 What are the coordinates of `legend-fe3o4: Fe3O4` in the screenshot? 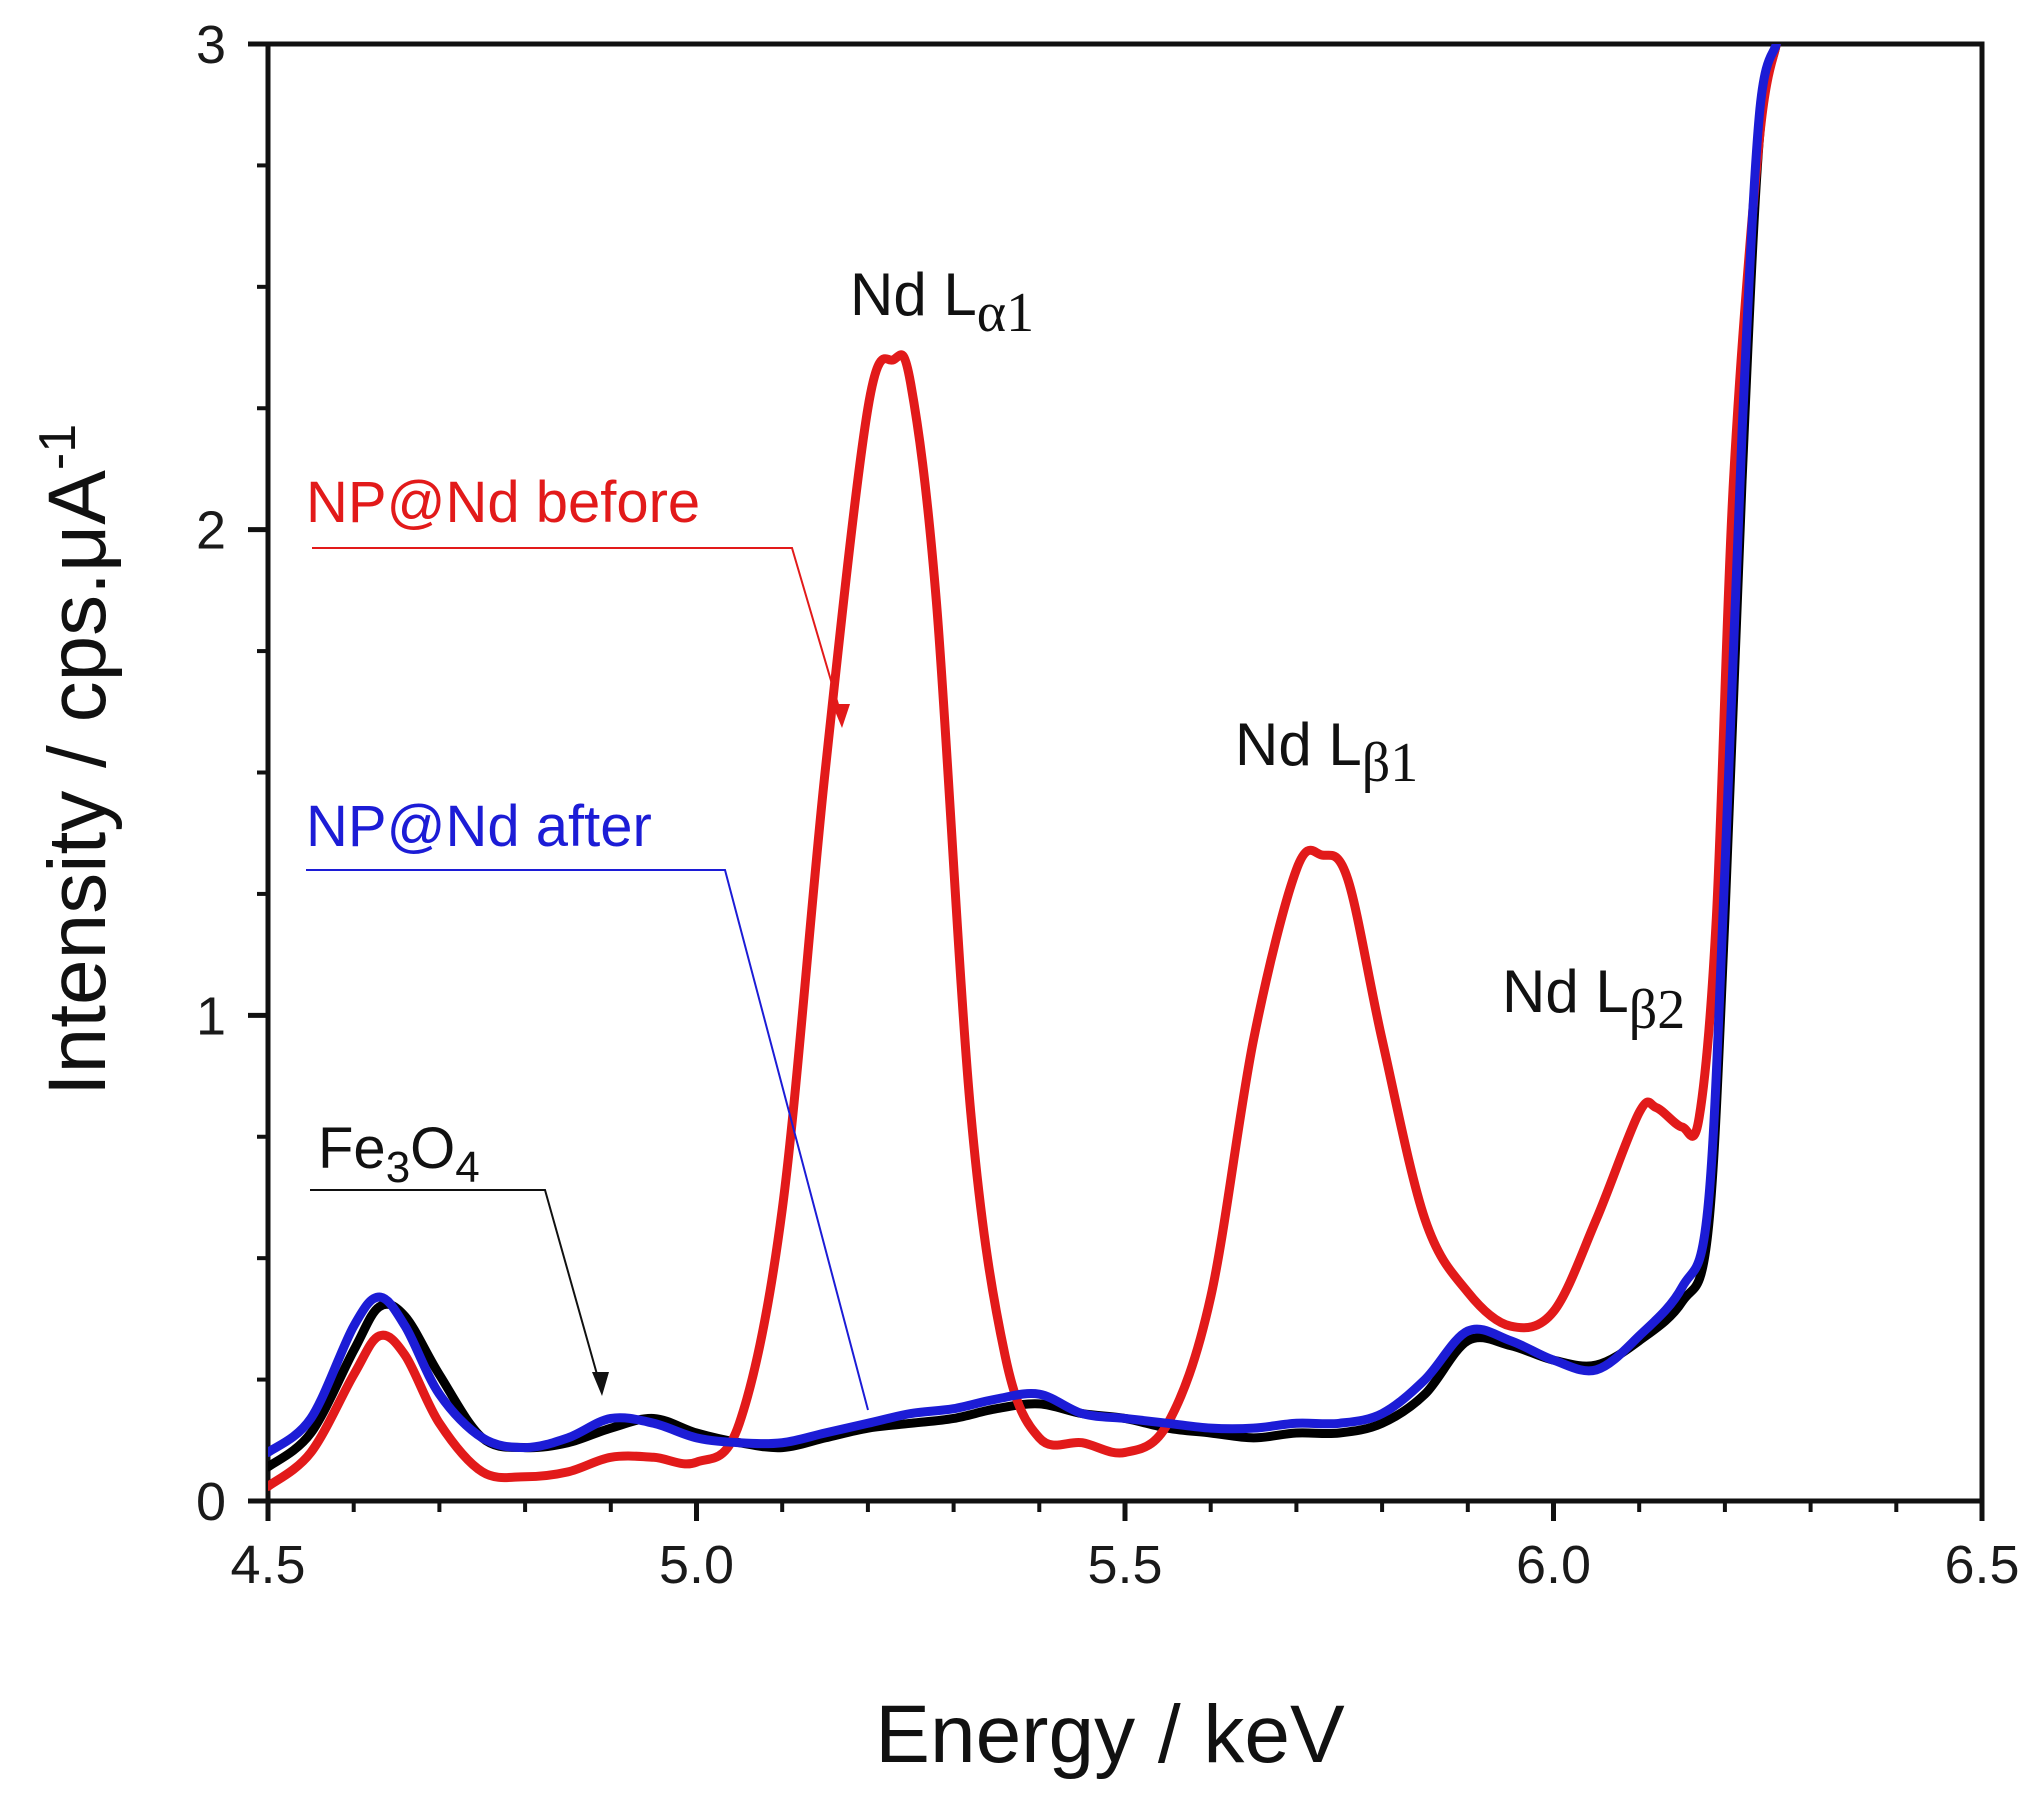 It's located at (459, 1256).